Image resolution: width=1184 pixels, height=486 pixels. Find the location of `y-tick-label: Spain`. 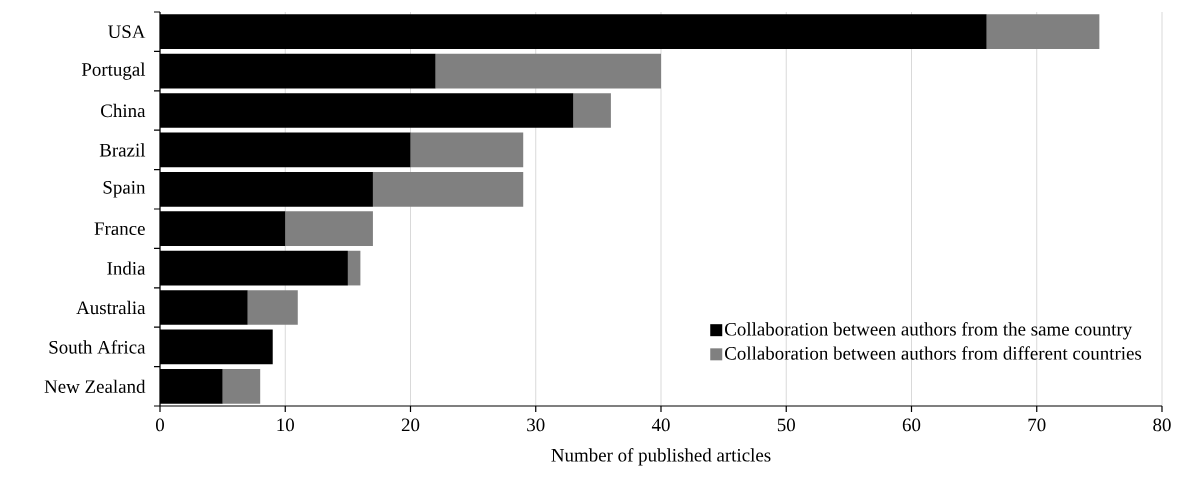

y-tick-label: Spain is located at coordinates (124, 189).